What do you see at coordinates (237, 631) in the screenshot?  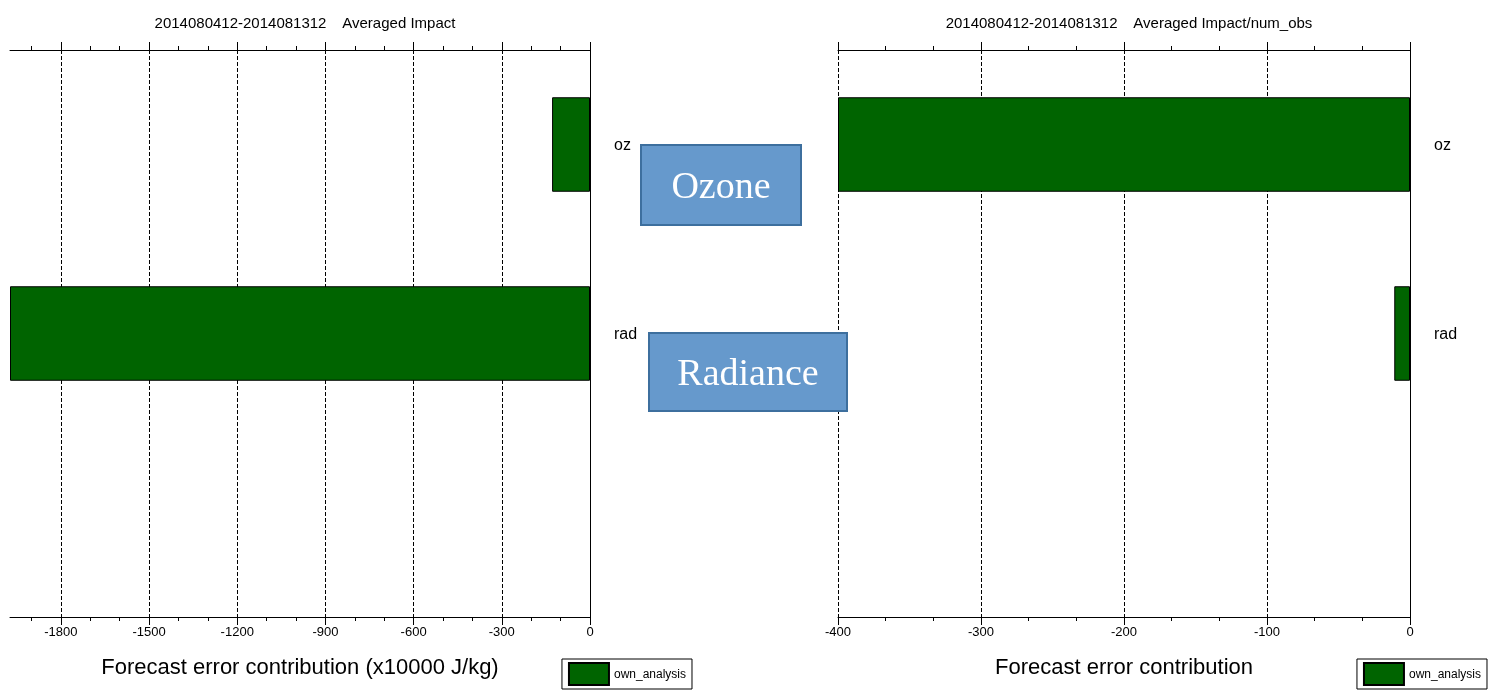 I see `x-tick-label: -1200` at bounding box center [237, 631].